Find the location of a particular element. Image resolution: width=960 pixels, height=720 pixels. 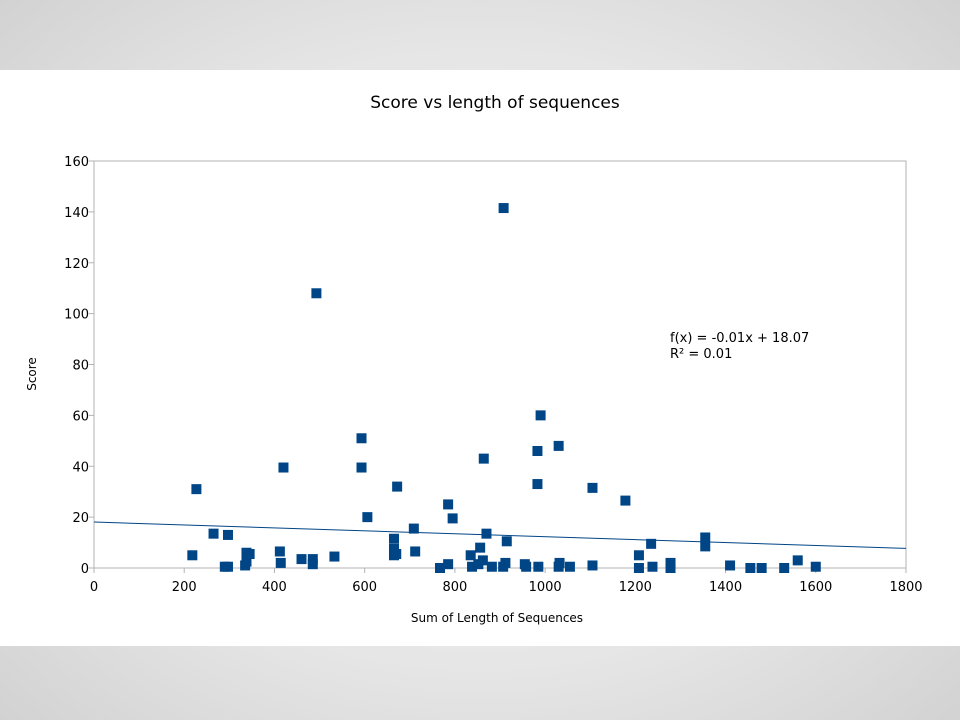

x-tick-label: 600 is located at coordinates (364, 587).